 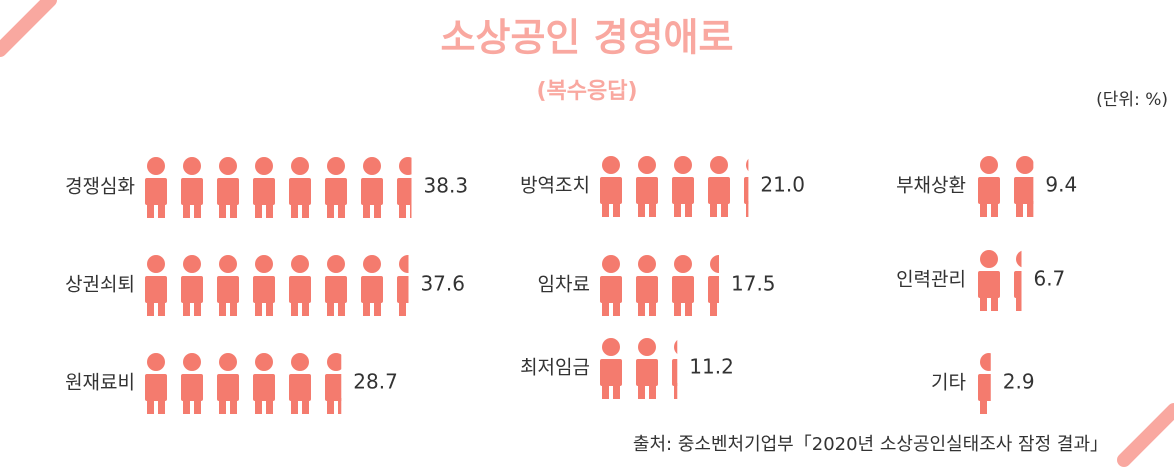 What do you see at coordinates (100, 285) in the screenshot?
I see `category-label: 상권쇠퇴` at bounding box center [100, 285].